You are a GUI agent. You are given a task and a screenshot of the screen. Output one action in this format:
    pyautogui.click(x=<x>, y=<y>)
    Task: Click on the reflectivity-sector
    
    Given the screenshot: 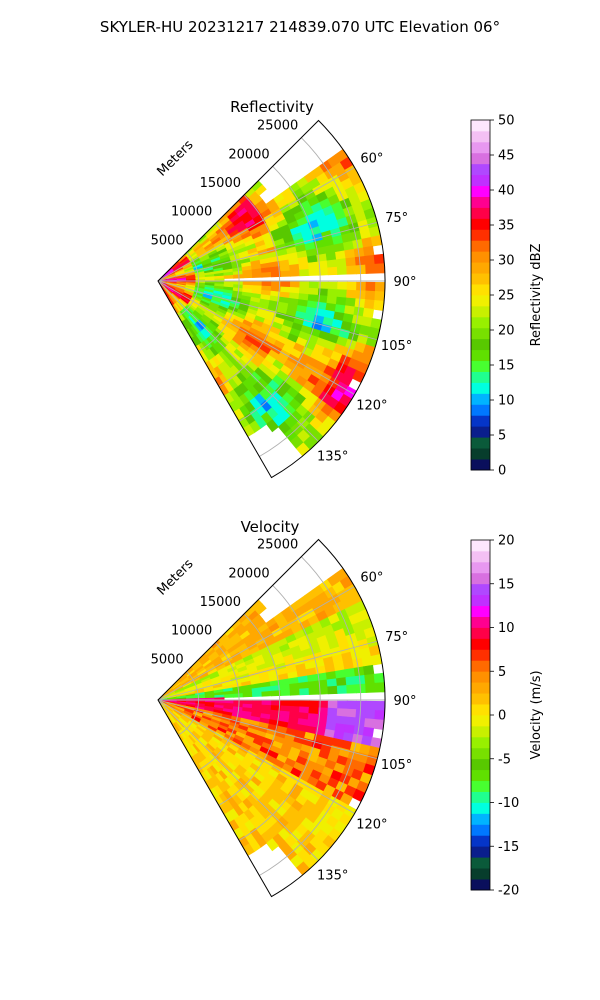 What is the action you would take?
    pyautogui.click(x=271, y=302)
    